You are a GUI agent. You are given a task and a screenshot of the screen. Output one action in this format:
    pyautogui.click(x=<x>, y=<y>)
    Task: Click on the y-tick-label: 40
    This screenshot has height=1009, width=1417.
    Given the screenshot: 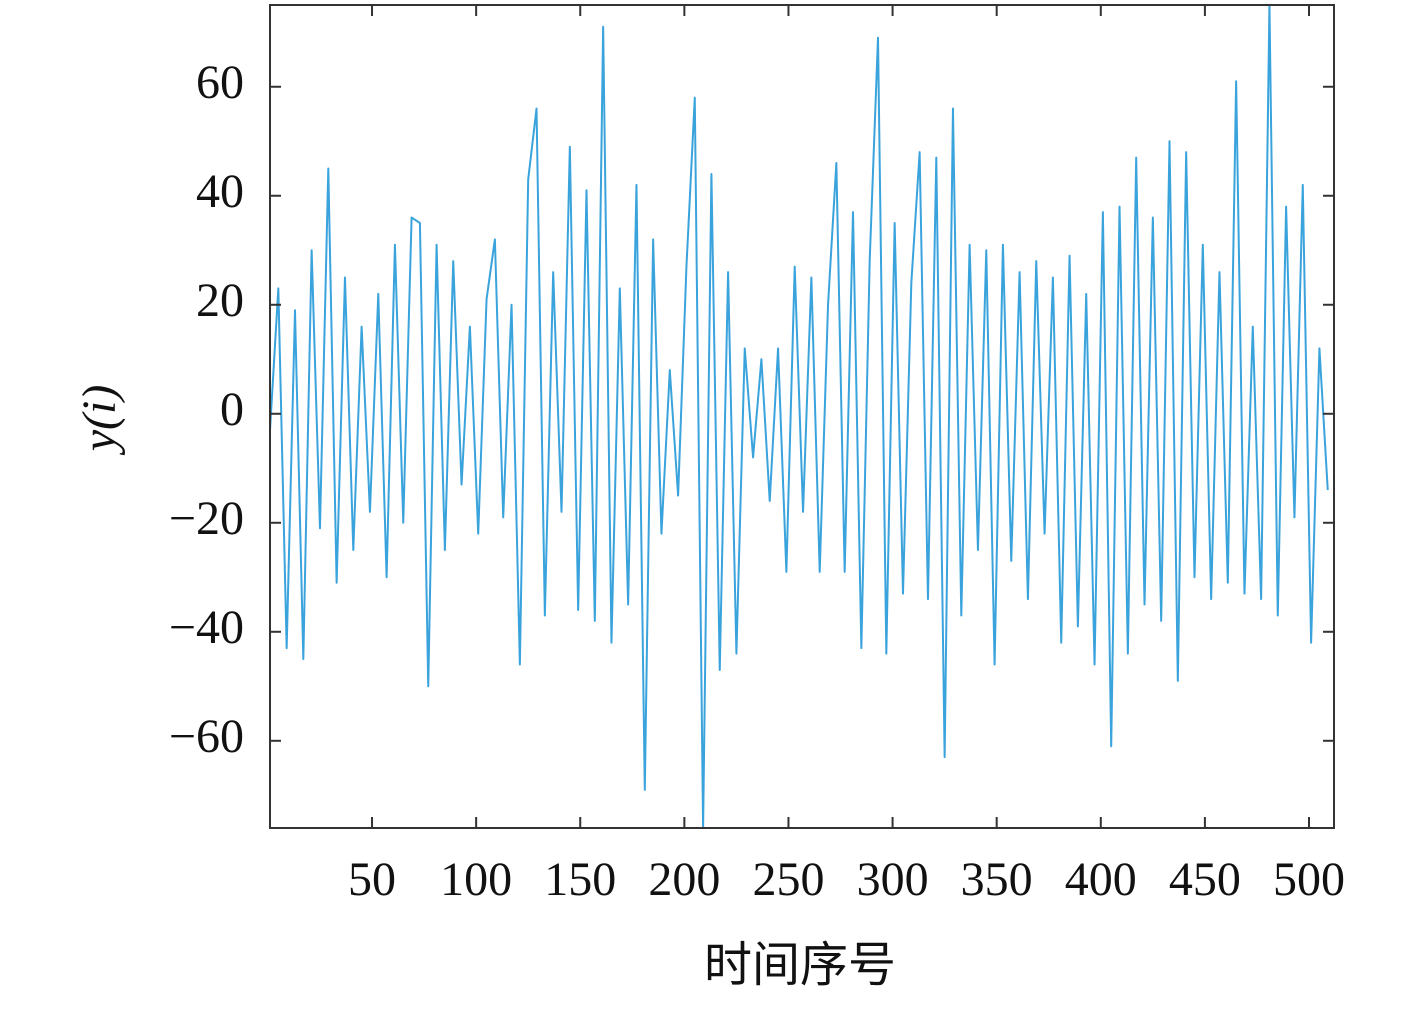 What is the action you would take?
    pyautogui.click(x=220, y=191)
    